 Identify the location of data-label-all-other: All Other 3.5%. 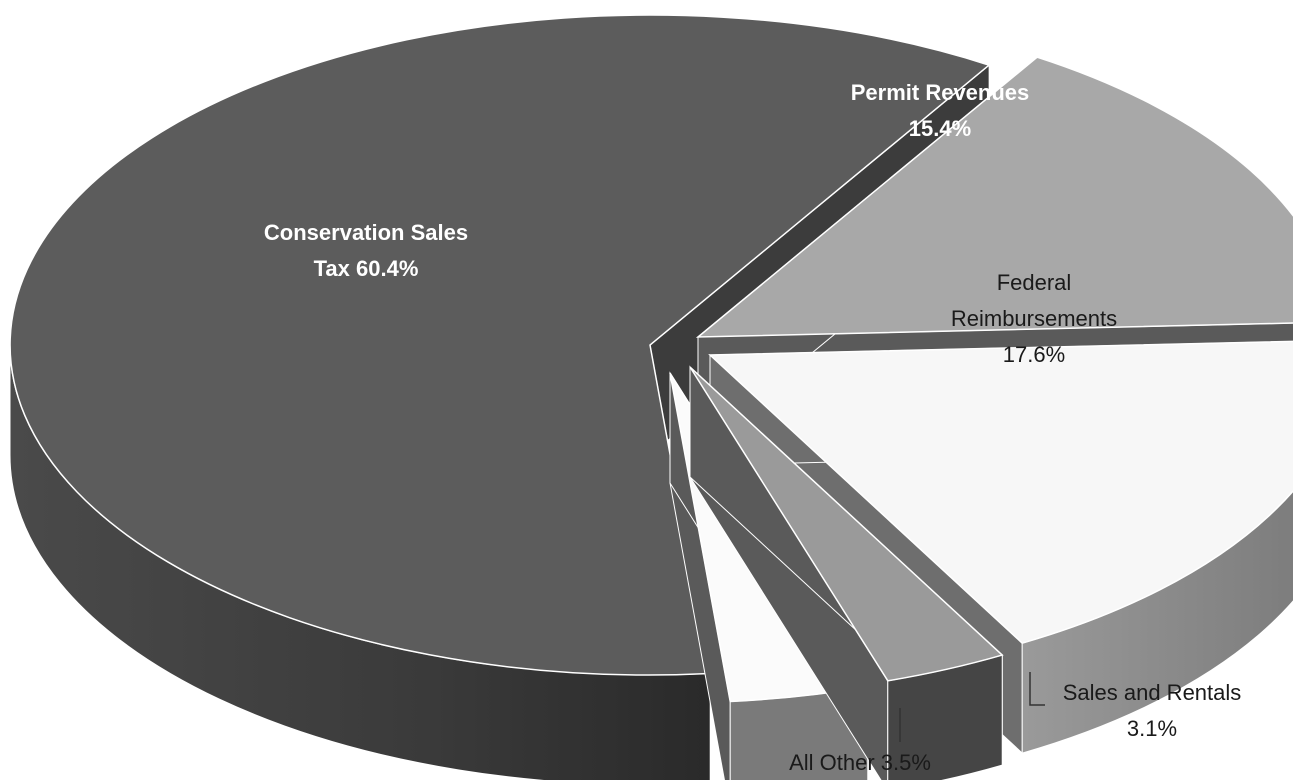
(860, 762).